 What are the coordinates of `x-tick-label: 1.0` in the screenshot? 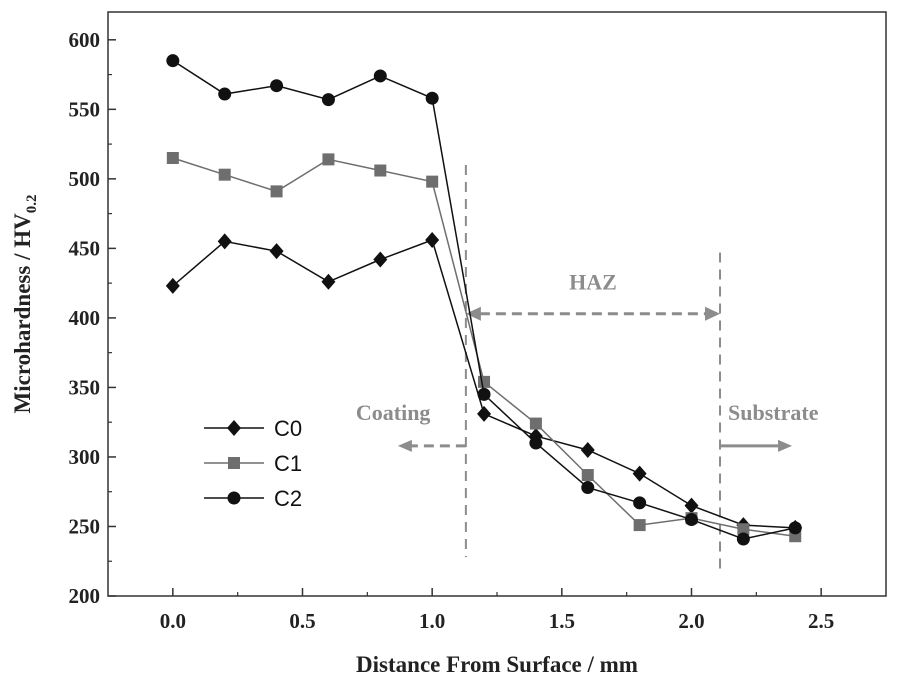 It's located at (432, 621).